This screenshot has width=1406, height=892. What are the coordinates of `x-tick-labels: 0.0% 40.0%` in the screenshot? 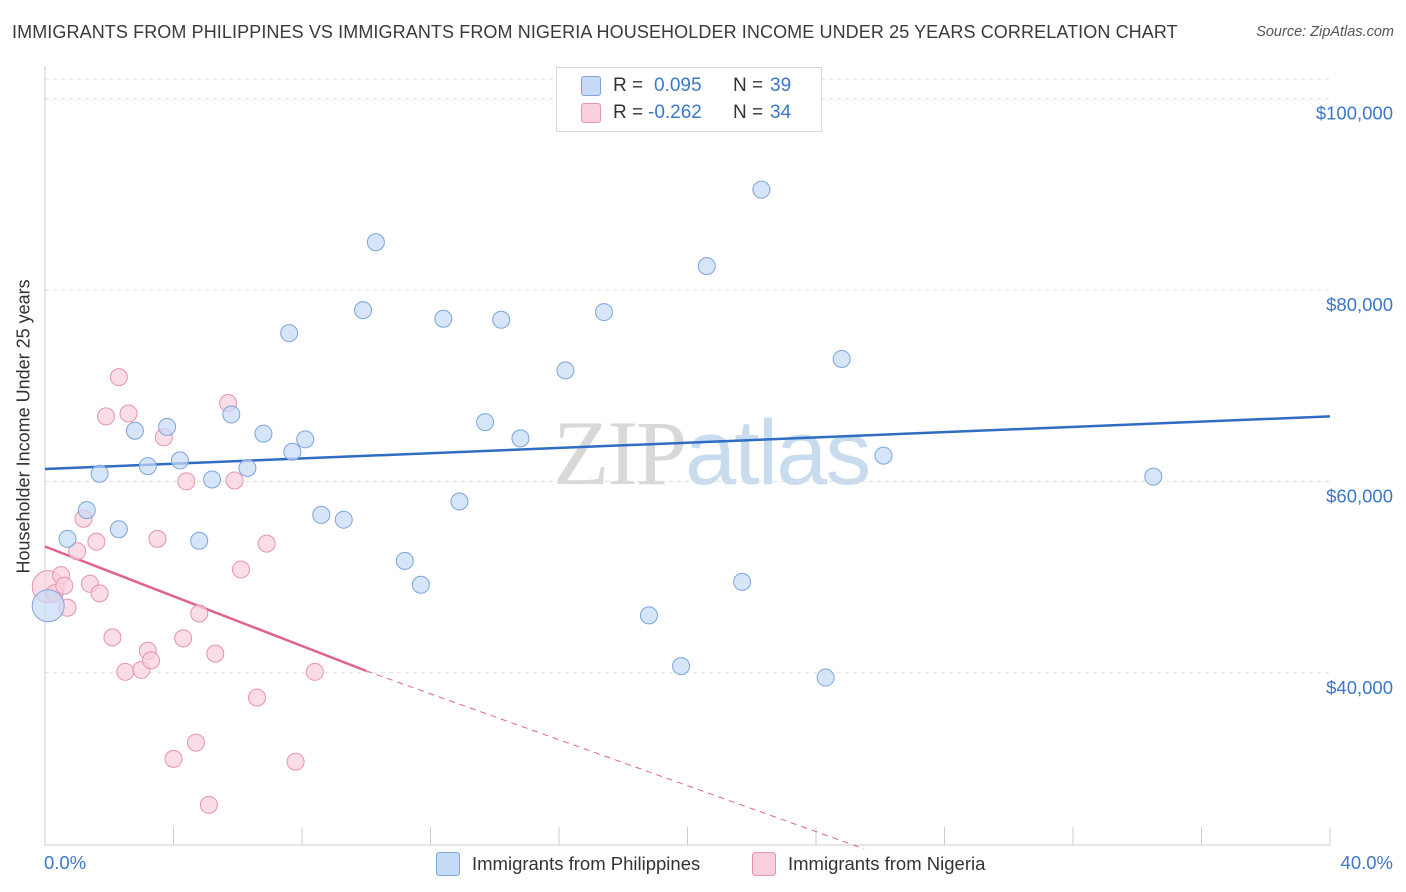 It's located at (718, 862).